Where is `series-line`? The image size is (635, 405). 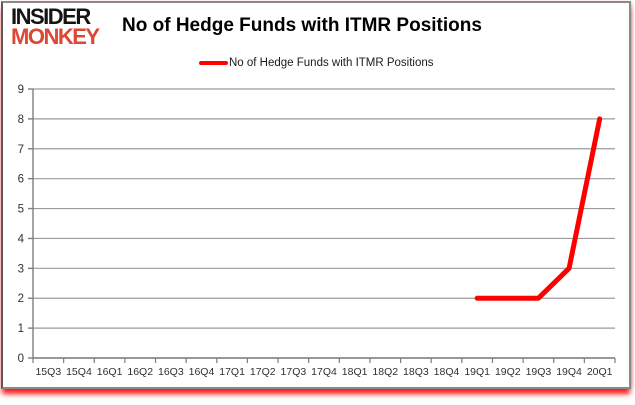
series-line is located at coordinates (538, 208).